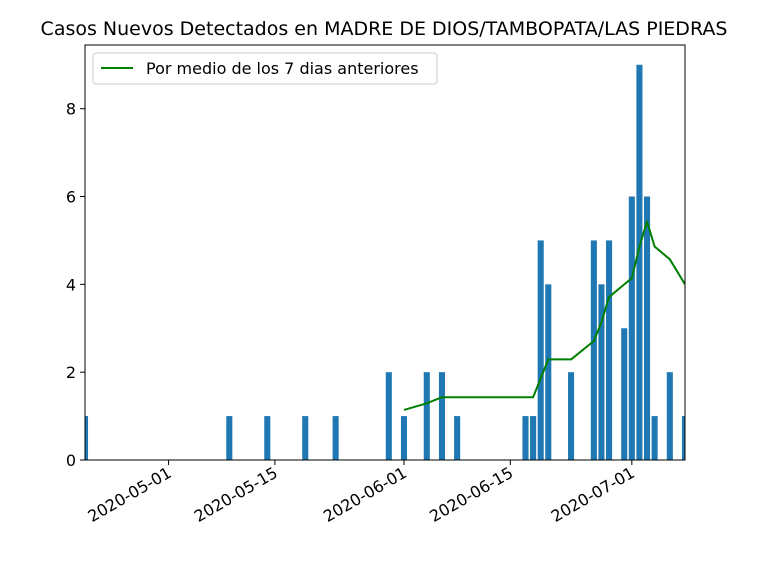 The width and height of the screenshot is (768, 576). I want to click on legend-label: Por medio de los 7 dias anteriores, so click(282, 68).